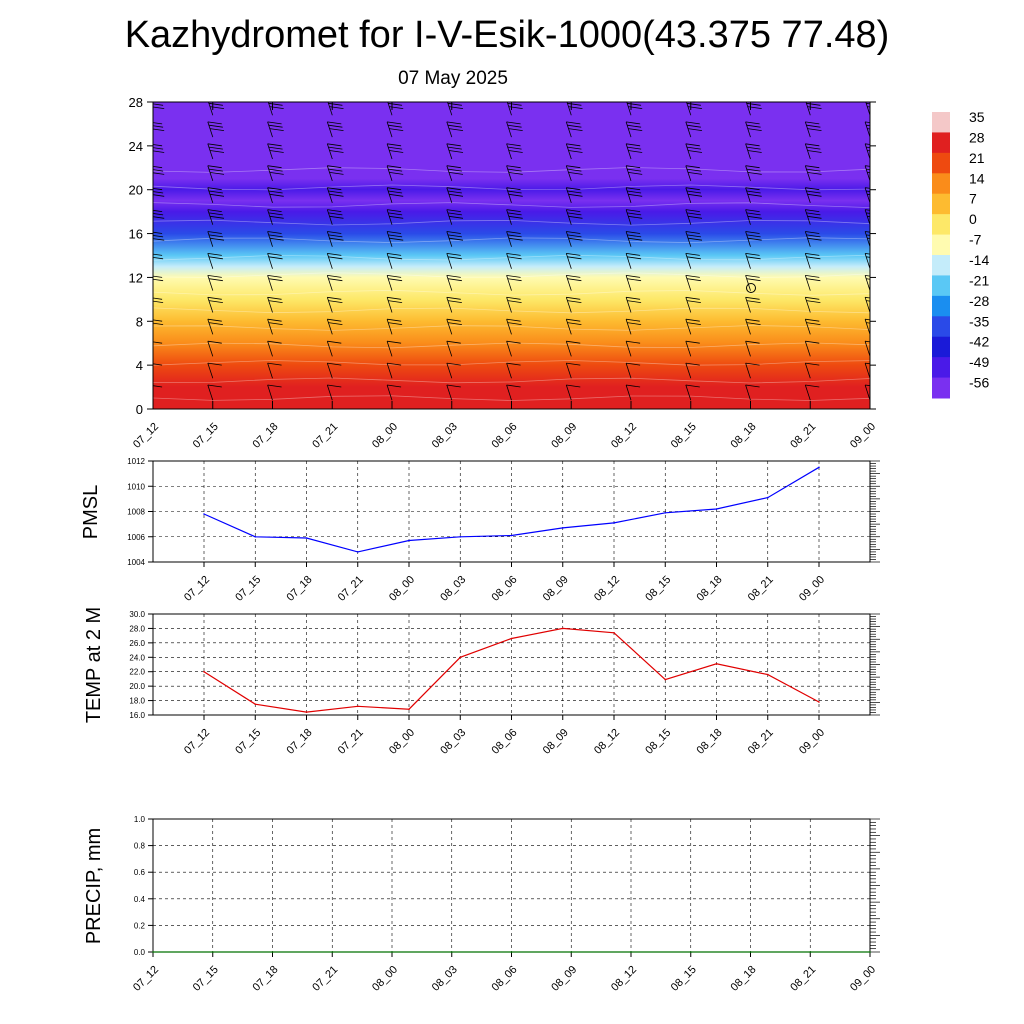  What do you see at coordinates (266, 436) in the screenshot?
I see `x-tick-label: 07_18` at bounding box center [266, 436].